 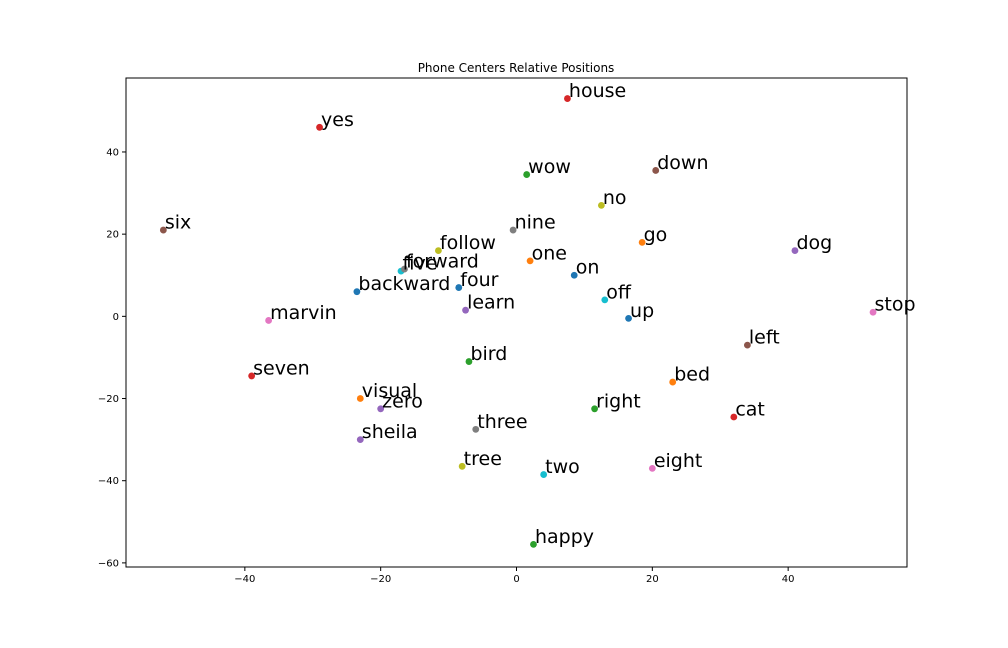 What do you see at coordinates (562, 467) in the screenshot?
I see `point-label: two` at bounding box center [562, 467].